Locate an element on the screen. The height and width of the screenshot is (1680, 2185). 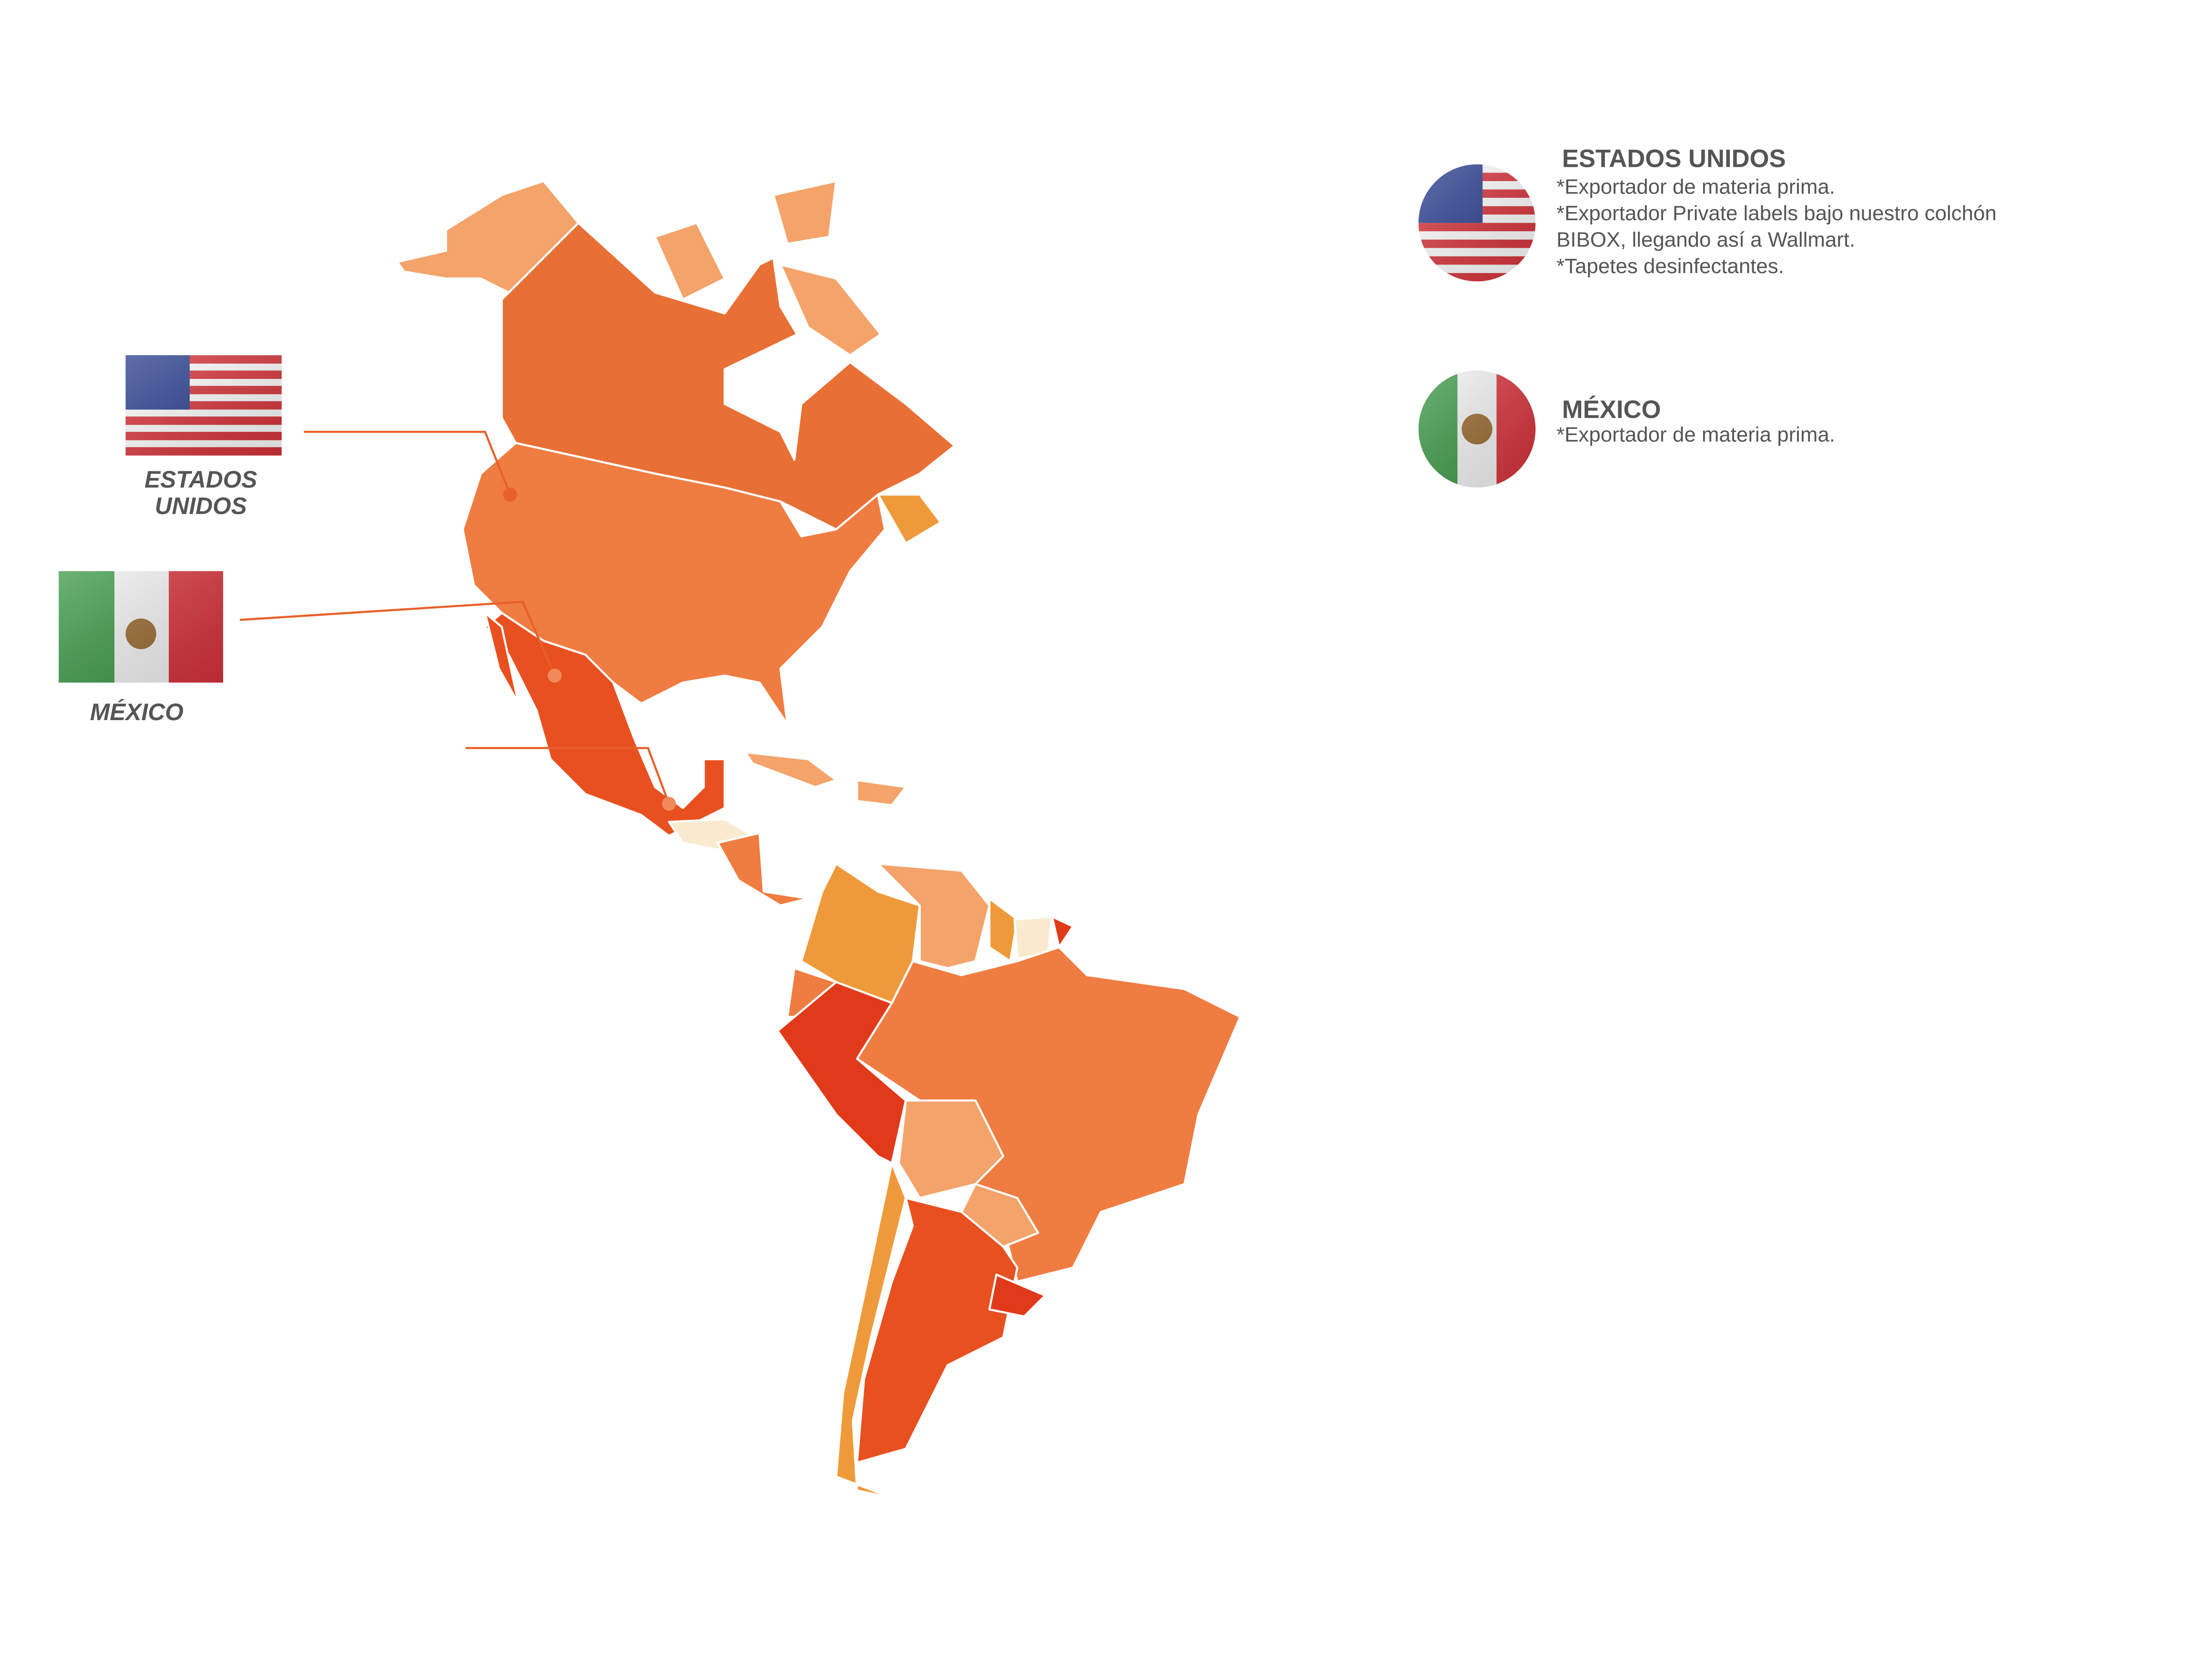
mx-flag-wave is located at coordinates (141, 627).